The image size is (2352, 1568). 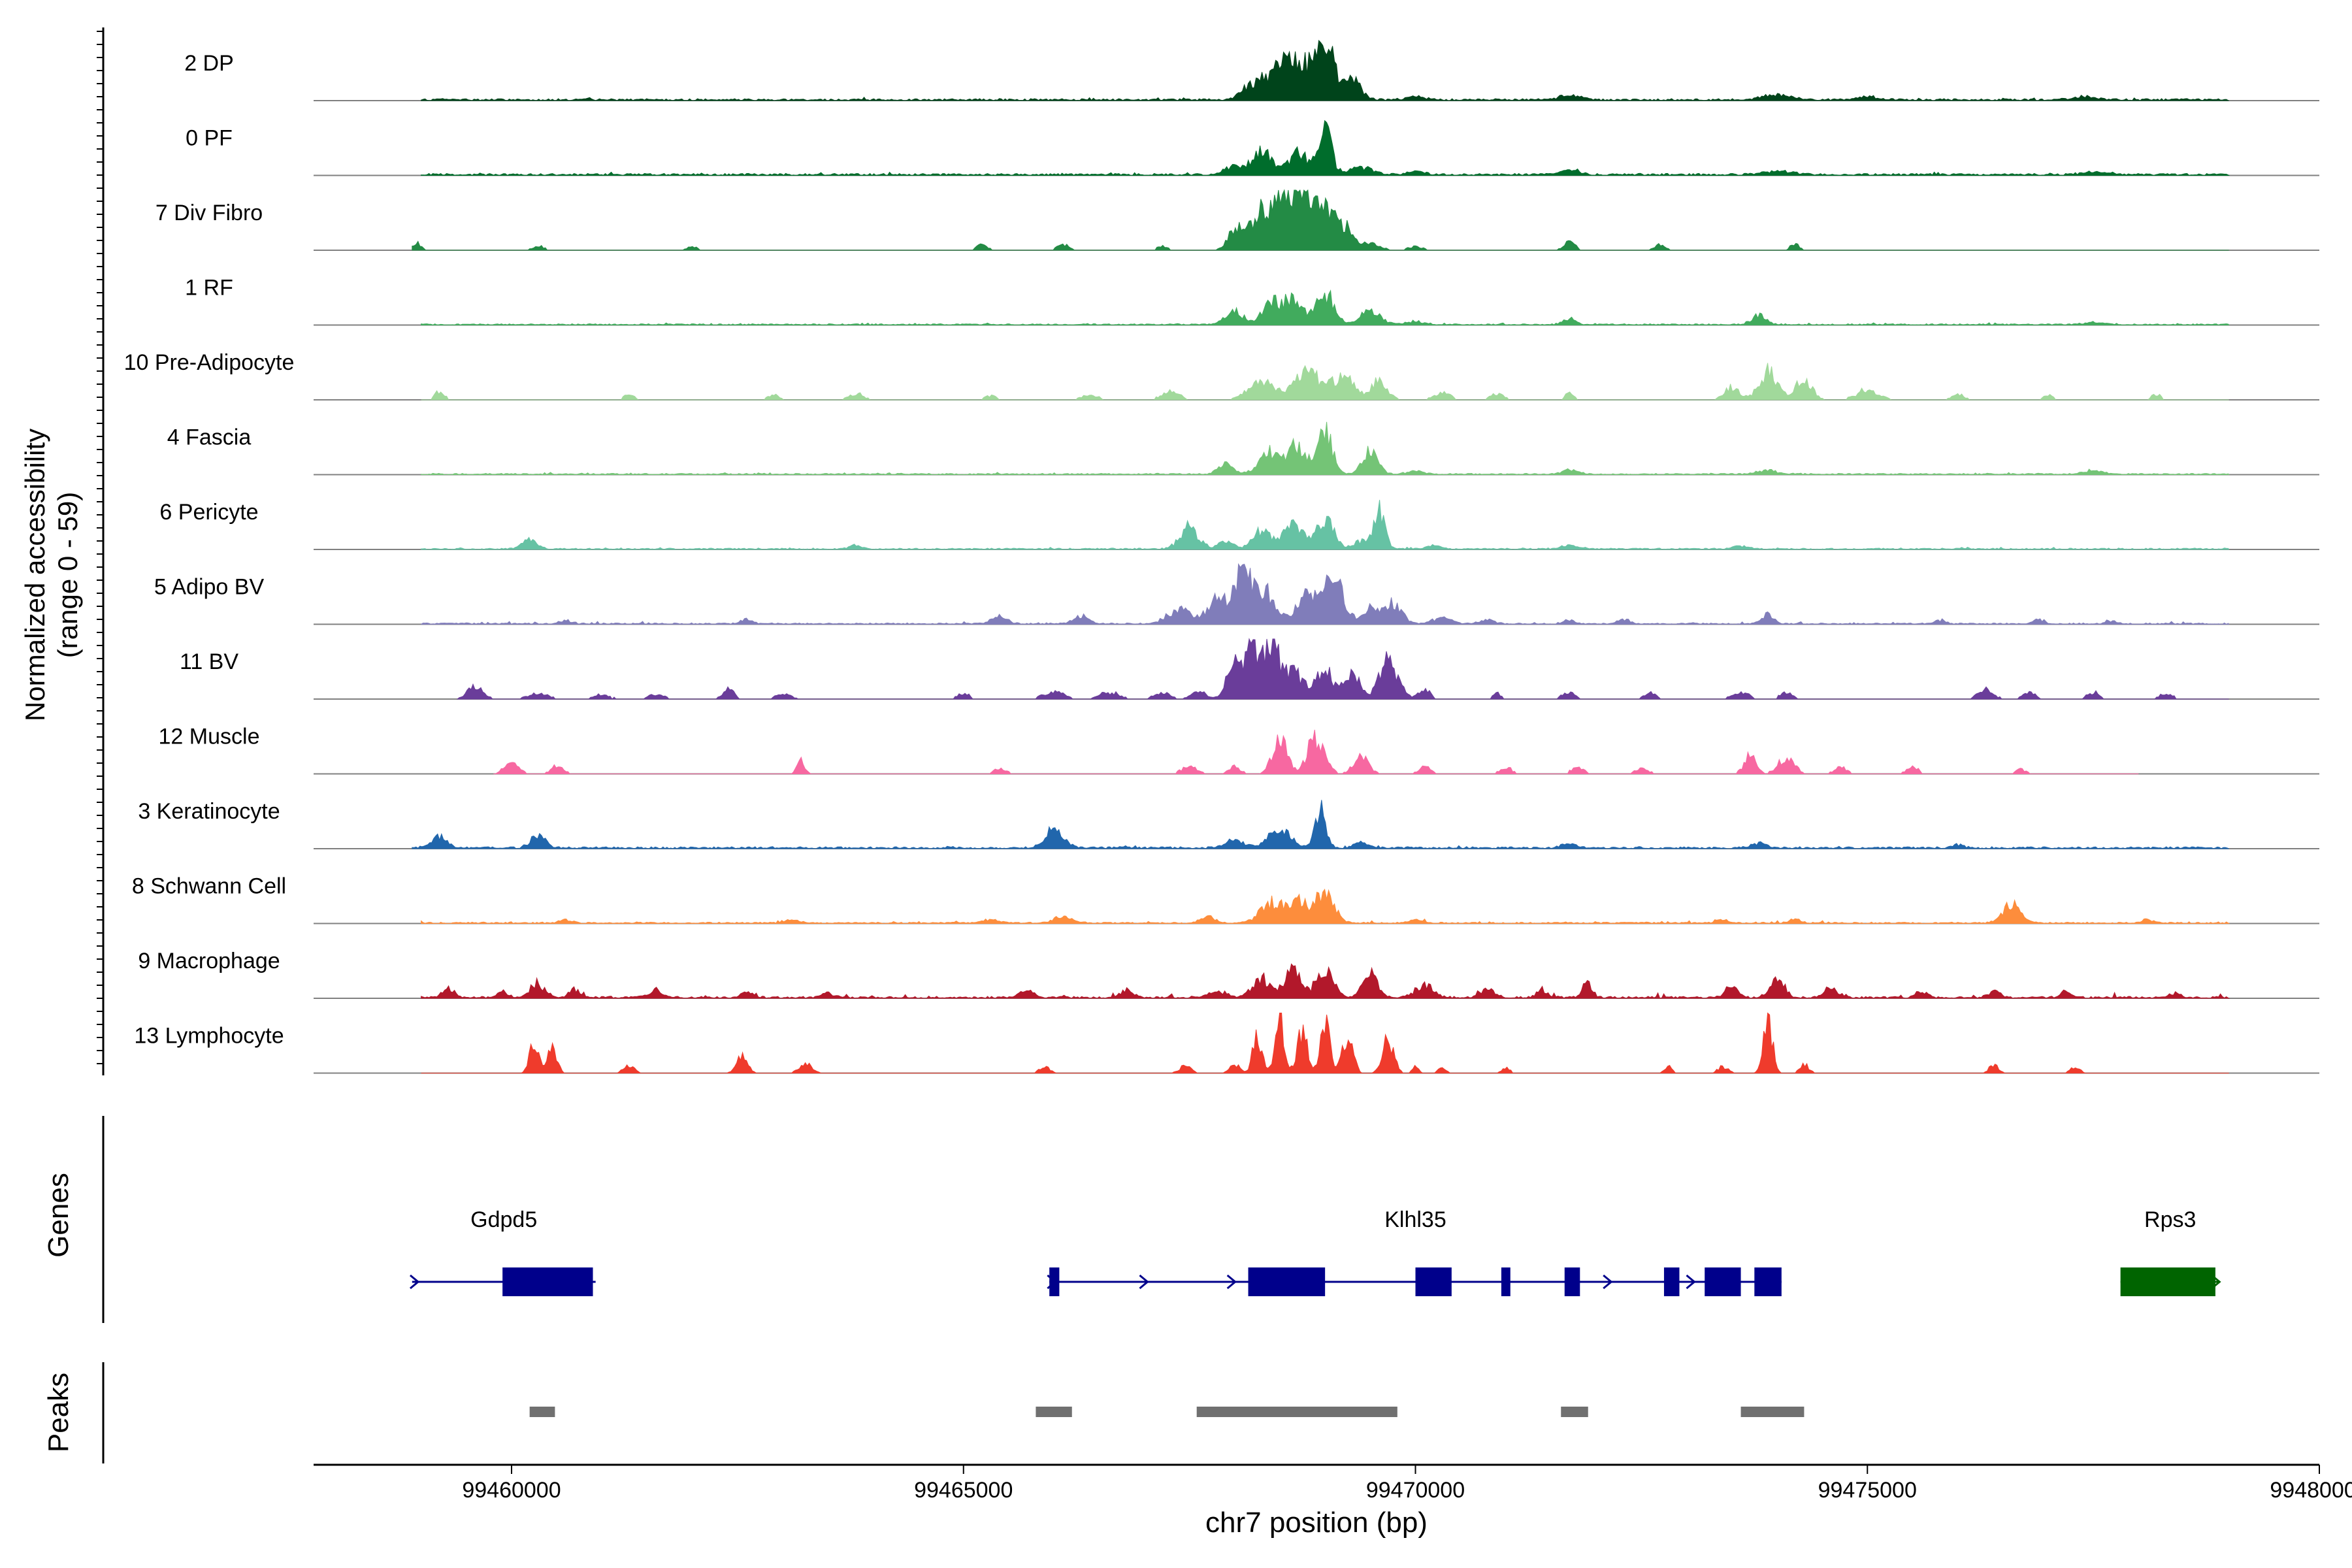 I want to click on x-tick-label: 99475000, so click(x=1867, y=1490).